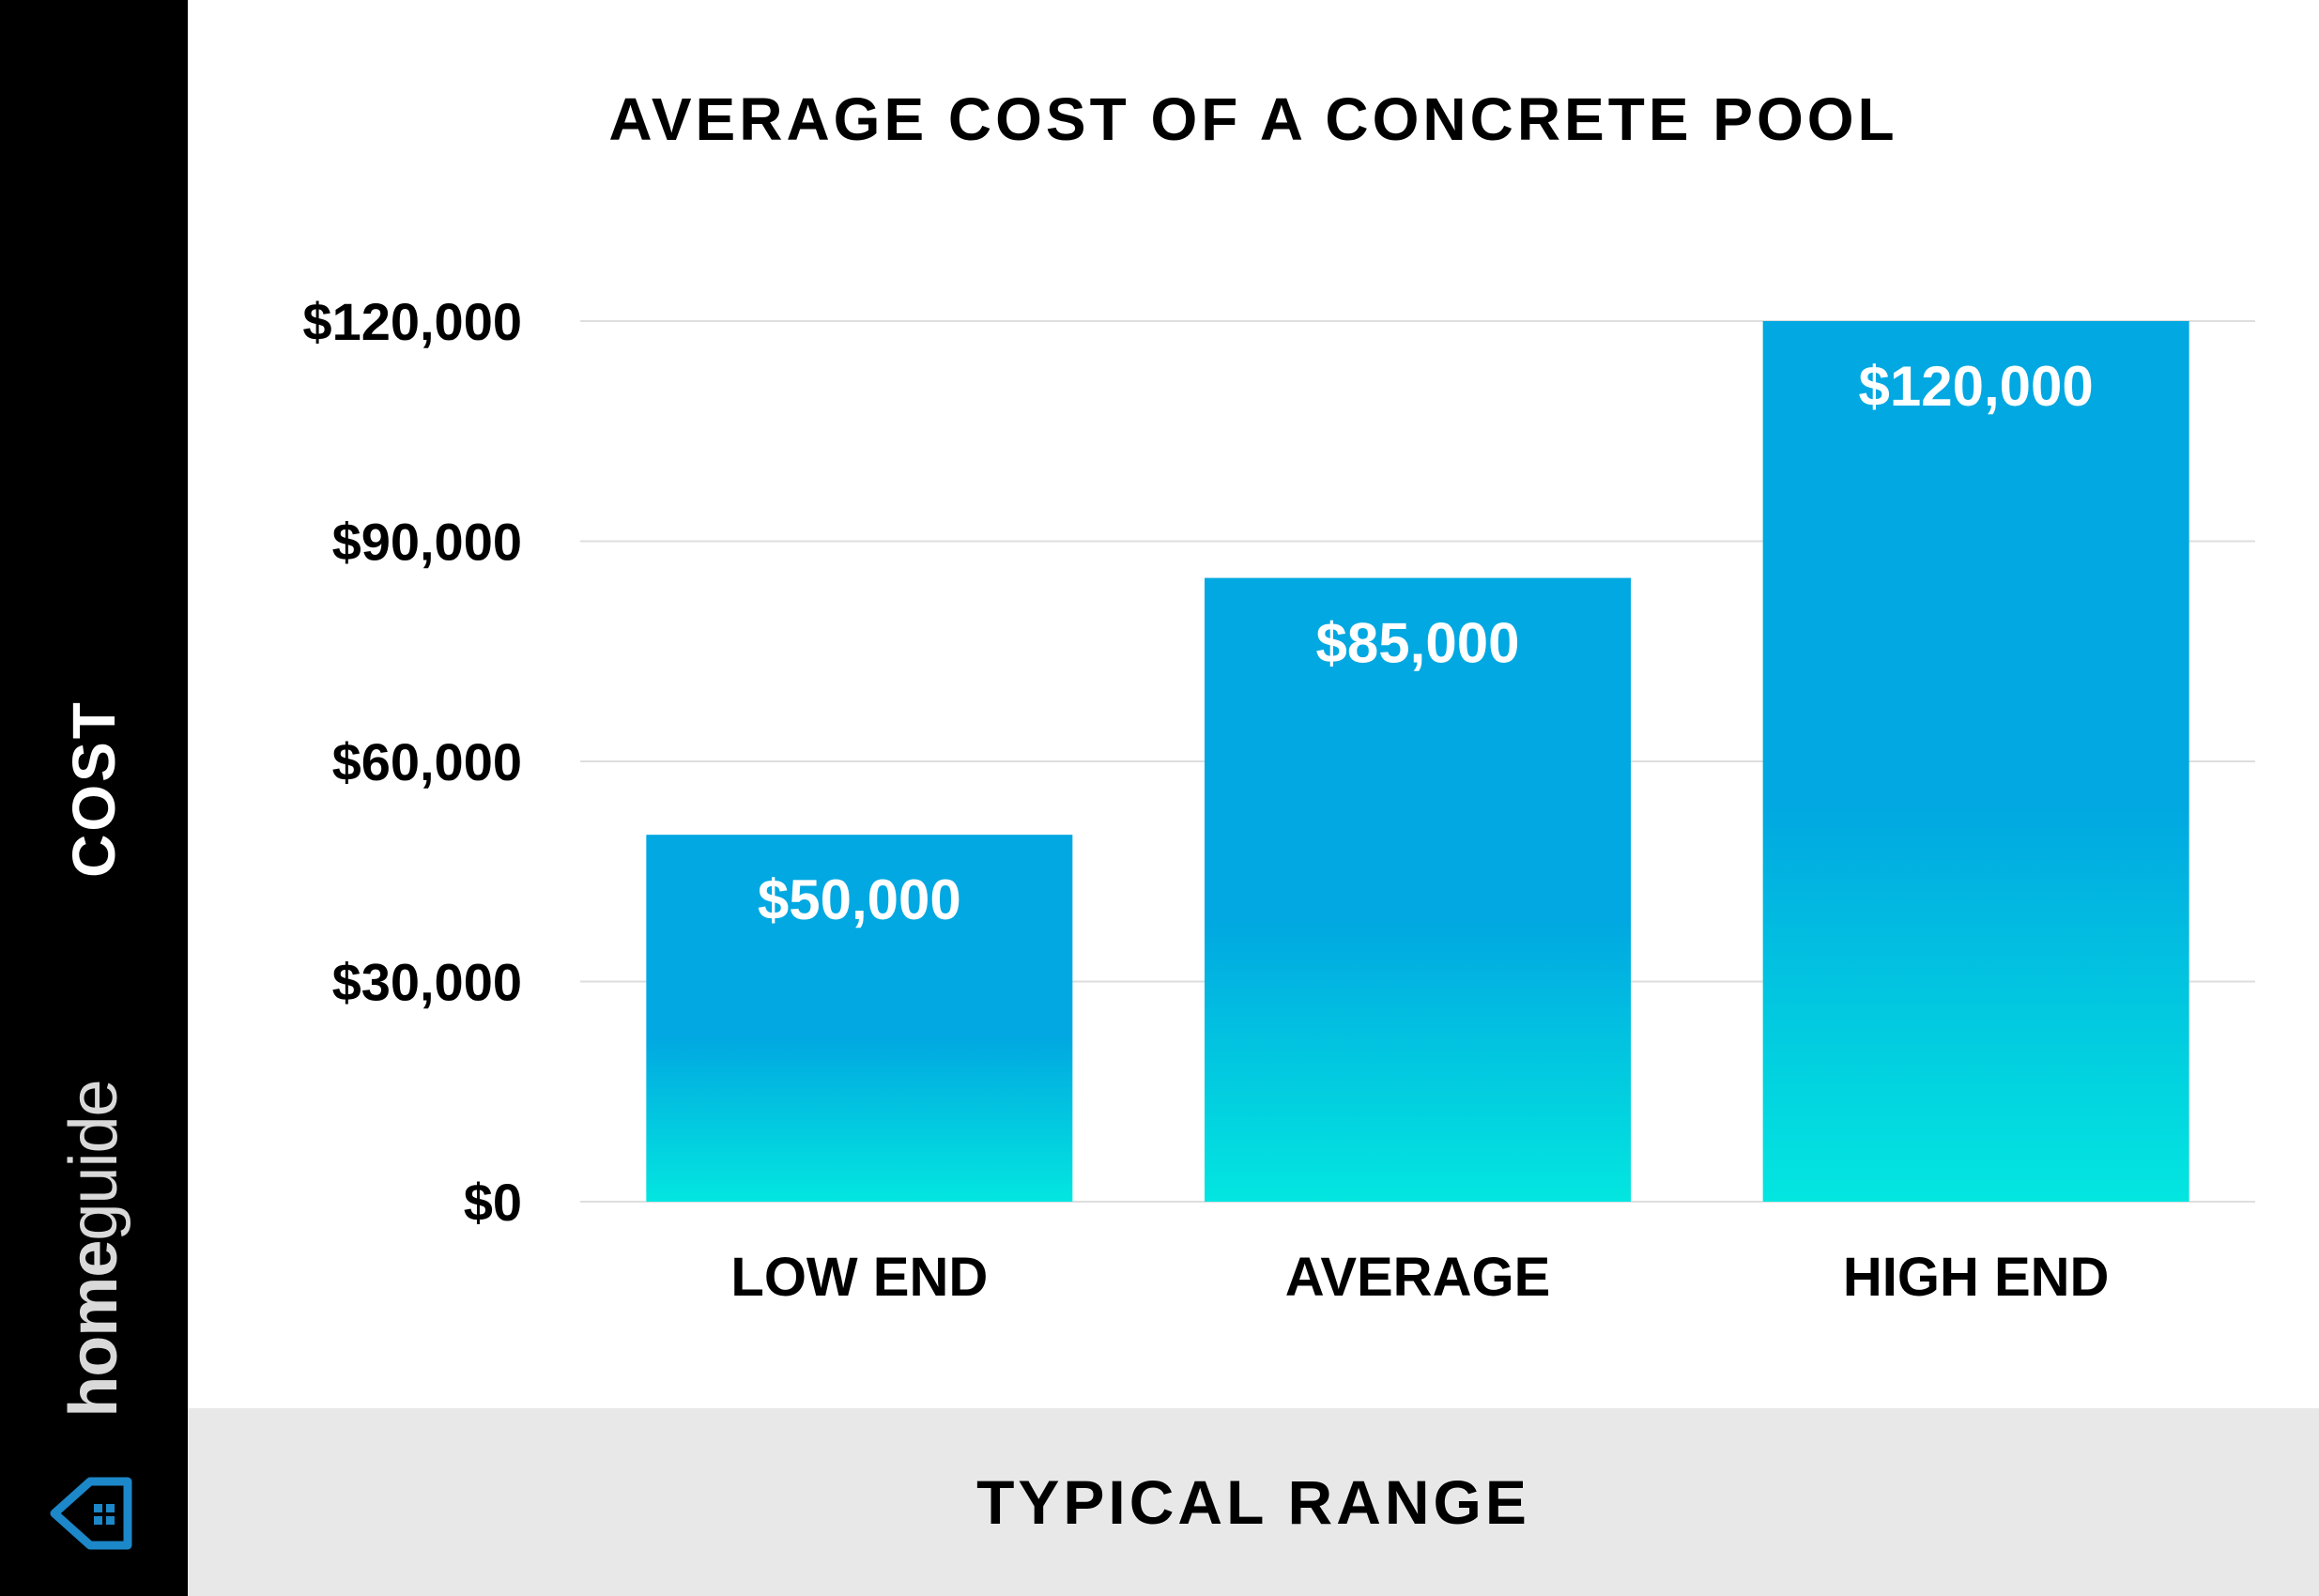 The image size is (2319, 1596). What do you see at coordinates (1976, 387) in the screenshot?
I see `bar-value-label: $120,000` at bounding box center [1976, 387].